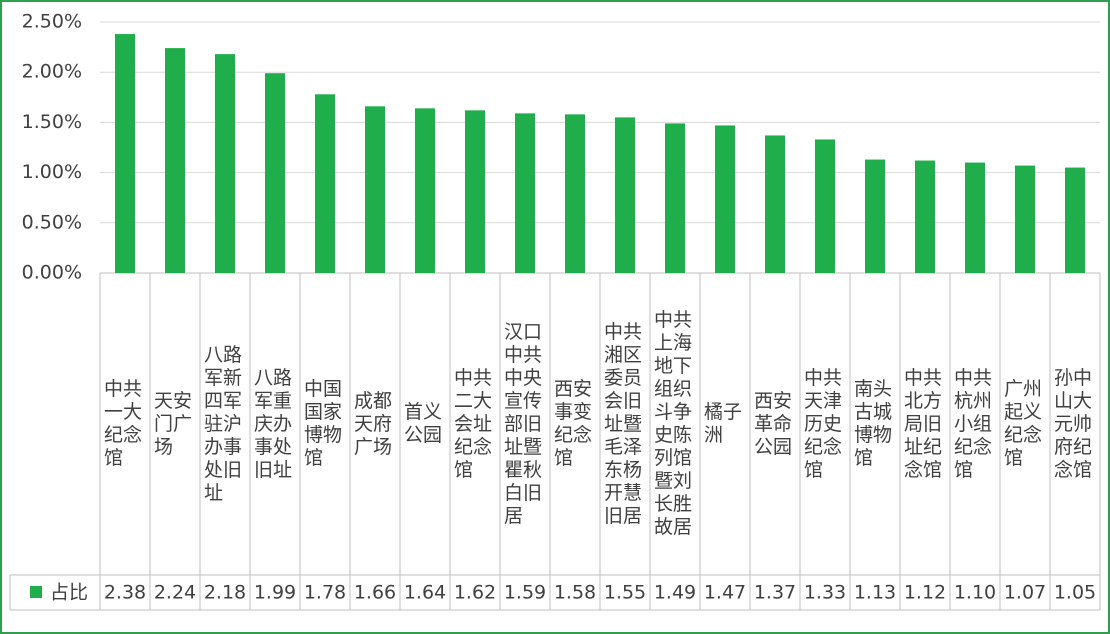 Image resolution: width=1110 pixels, height=634 pixels. What do you see at coordinates (52, 273) in the screenshot?
I see `y-tick-label: 0.00%` at bounding box center [52, 273].